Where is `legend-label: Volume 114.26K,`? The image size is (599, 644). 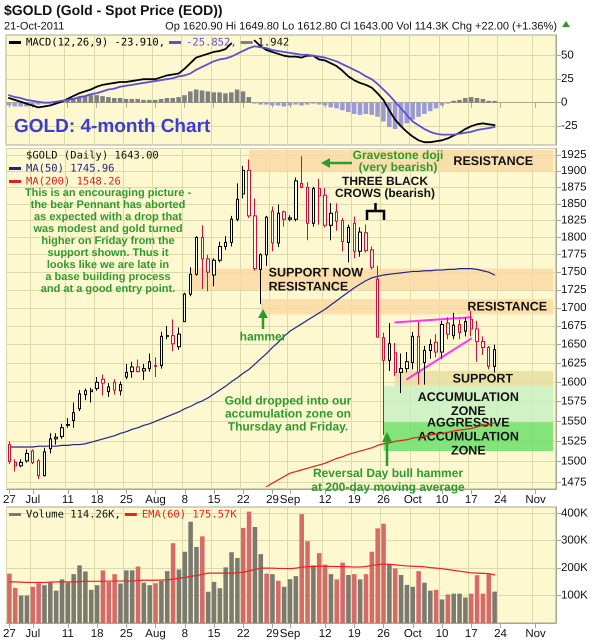 legend-label: Volume 114.26K, is located at coordinates (73, 514).